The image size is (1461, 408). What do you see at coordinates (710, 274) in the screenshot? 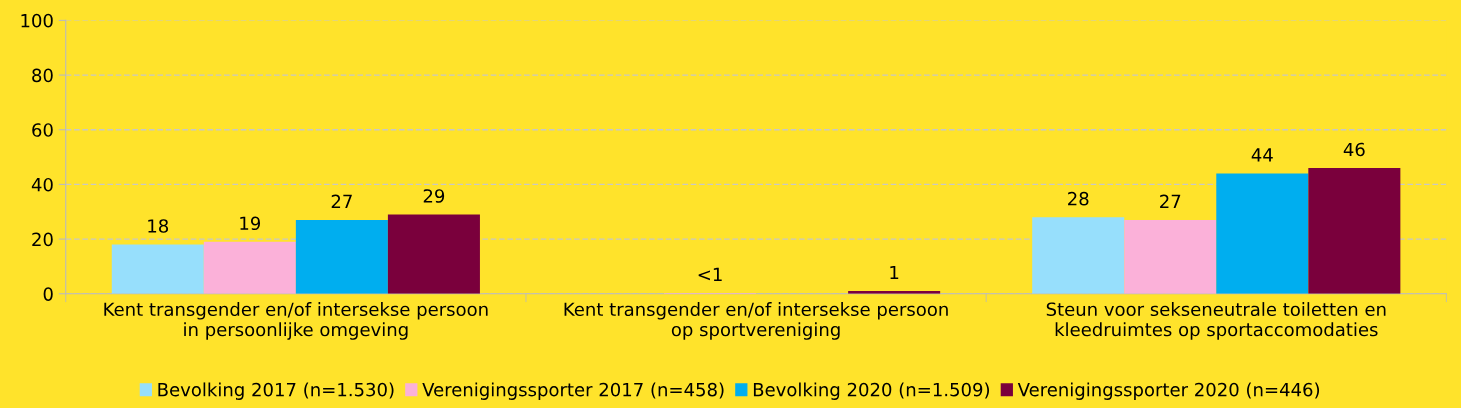
I see `data-label: <1` at bounding box center [710, 274].